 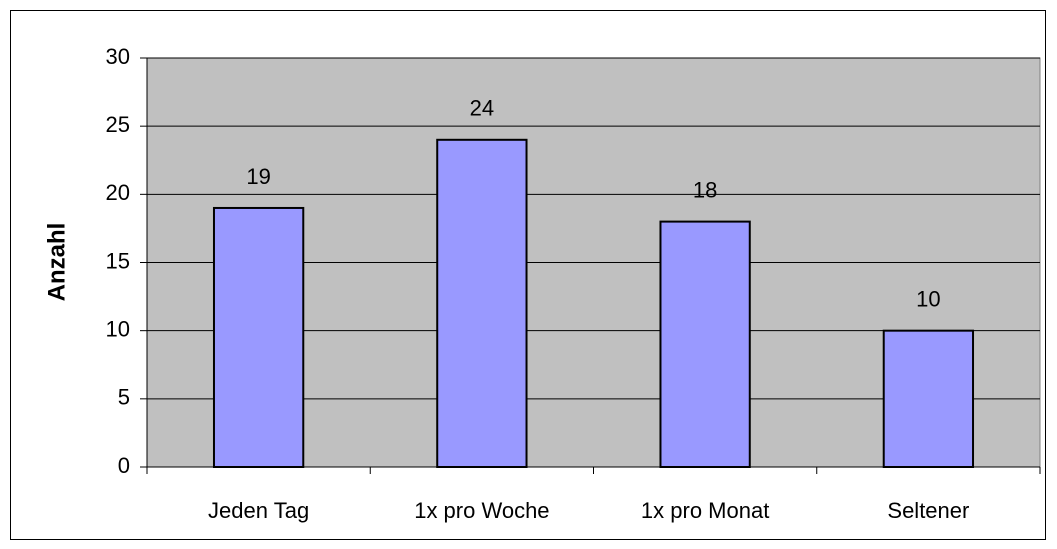 I want to click on y-tick-label: 10, so click(x=118, y=328).